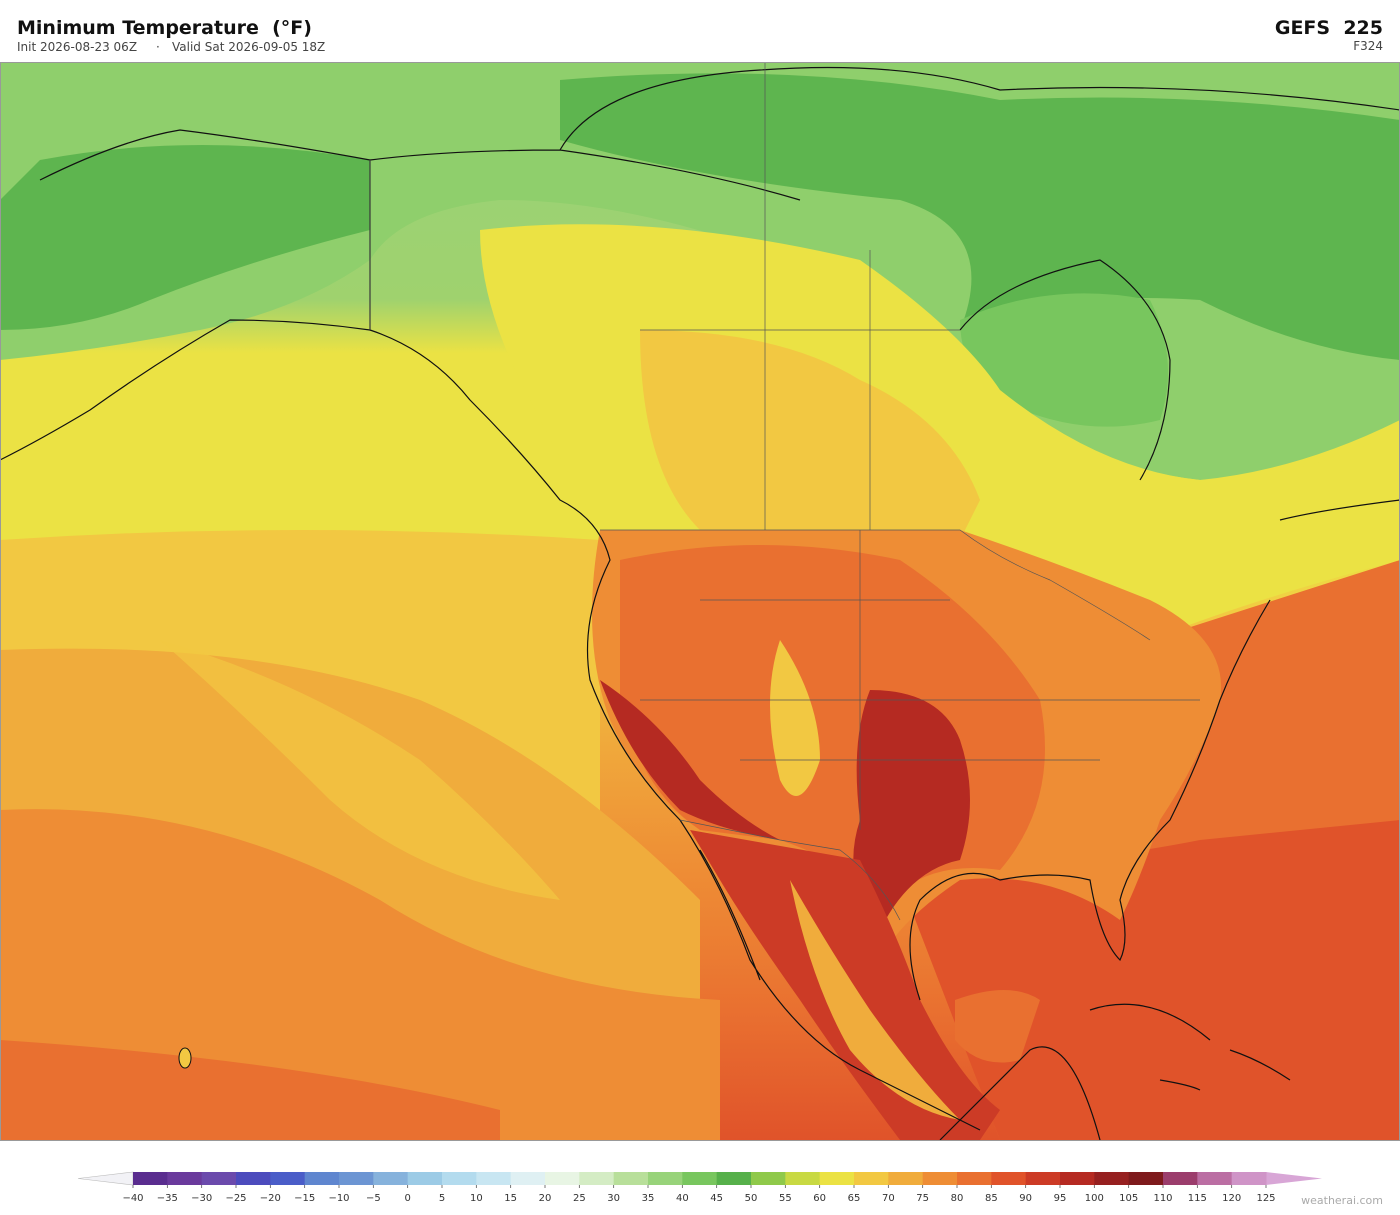  Describe the element at coordinates (132, 1198) in the screenshot. I see `colorbar-tick-label: −40` at that location.